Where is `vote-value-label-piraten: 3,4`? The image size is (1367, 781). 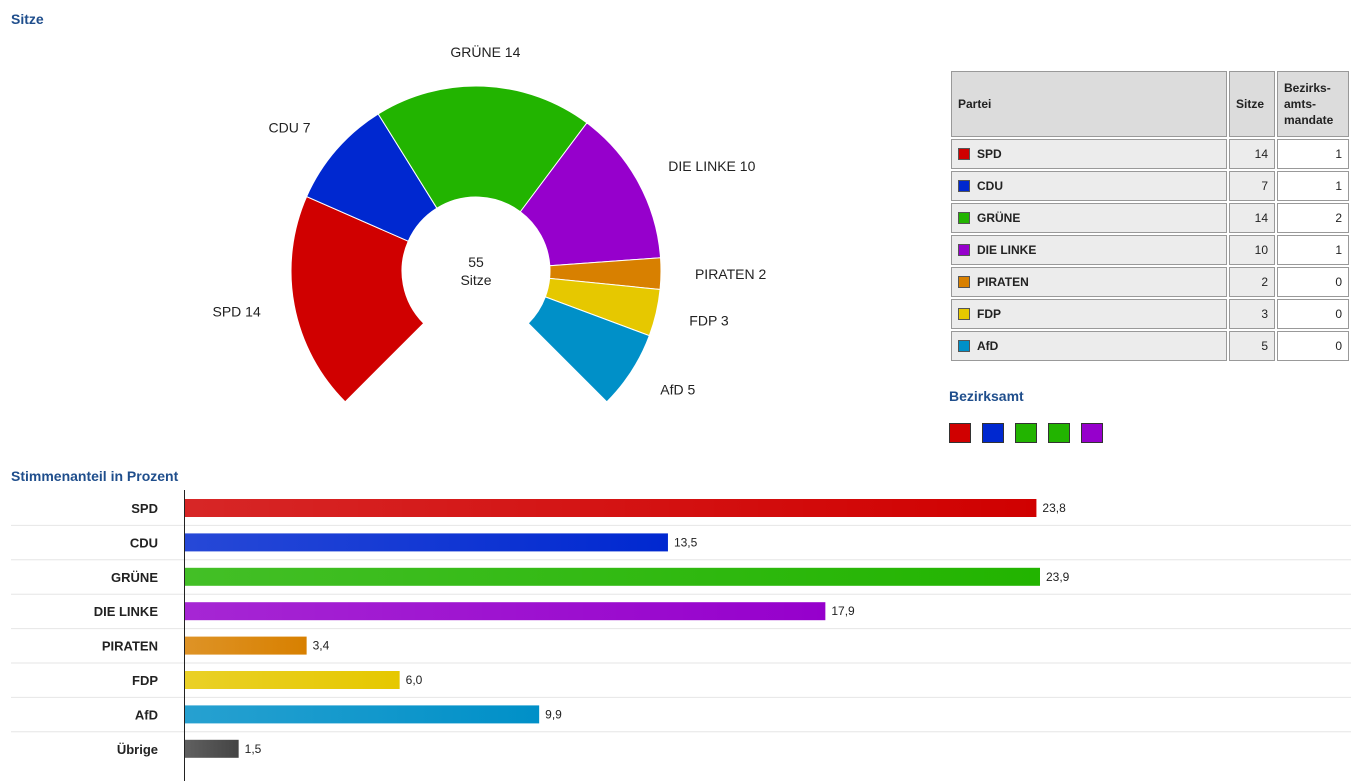 vote-value-label-piraten: 3,4 is located at coordinates (321, 646).